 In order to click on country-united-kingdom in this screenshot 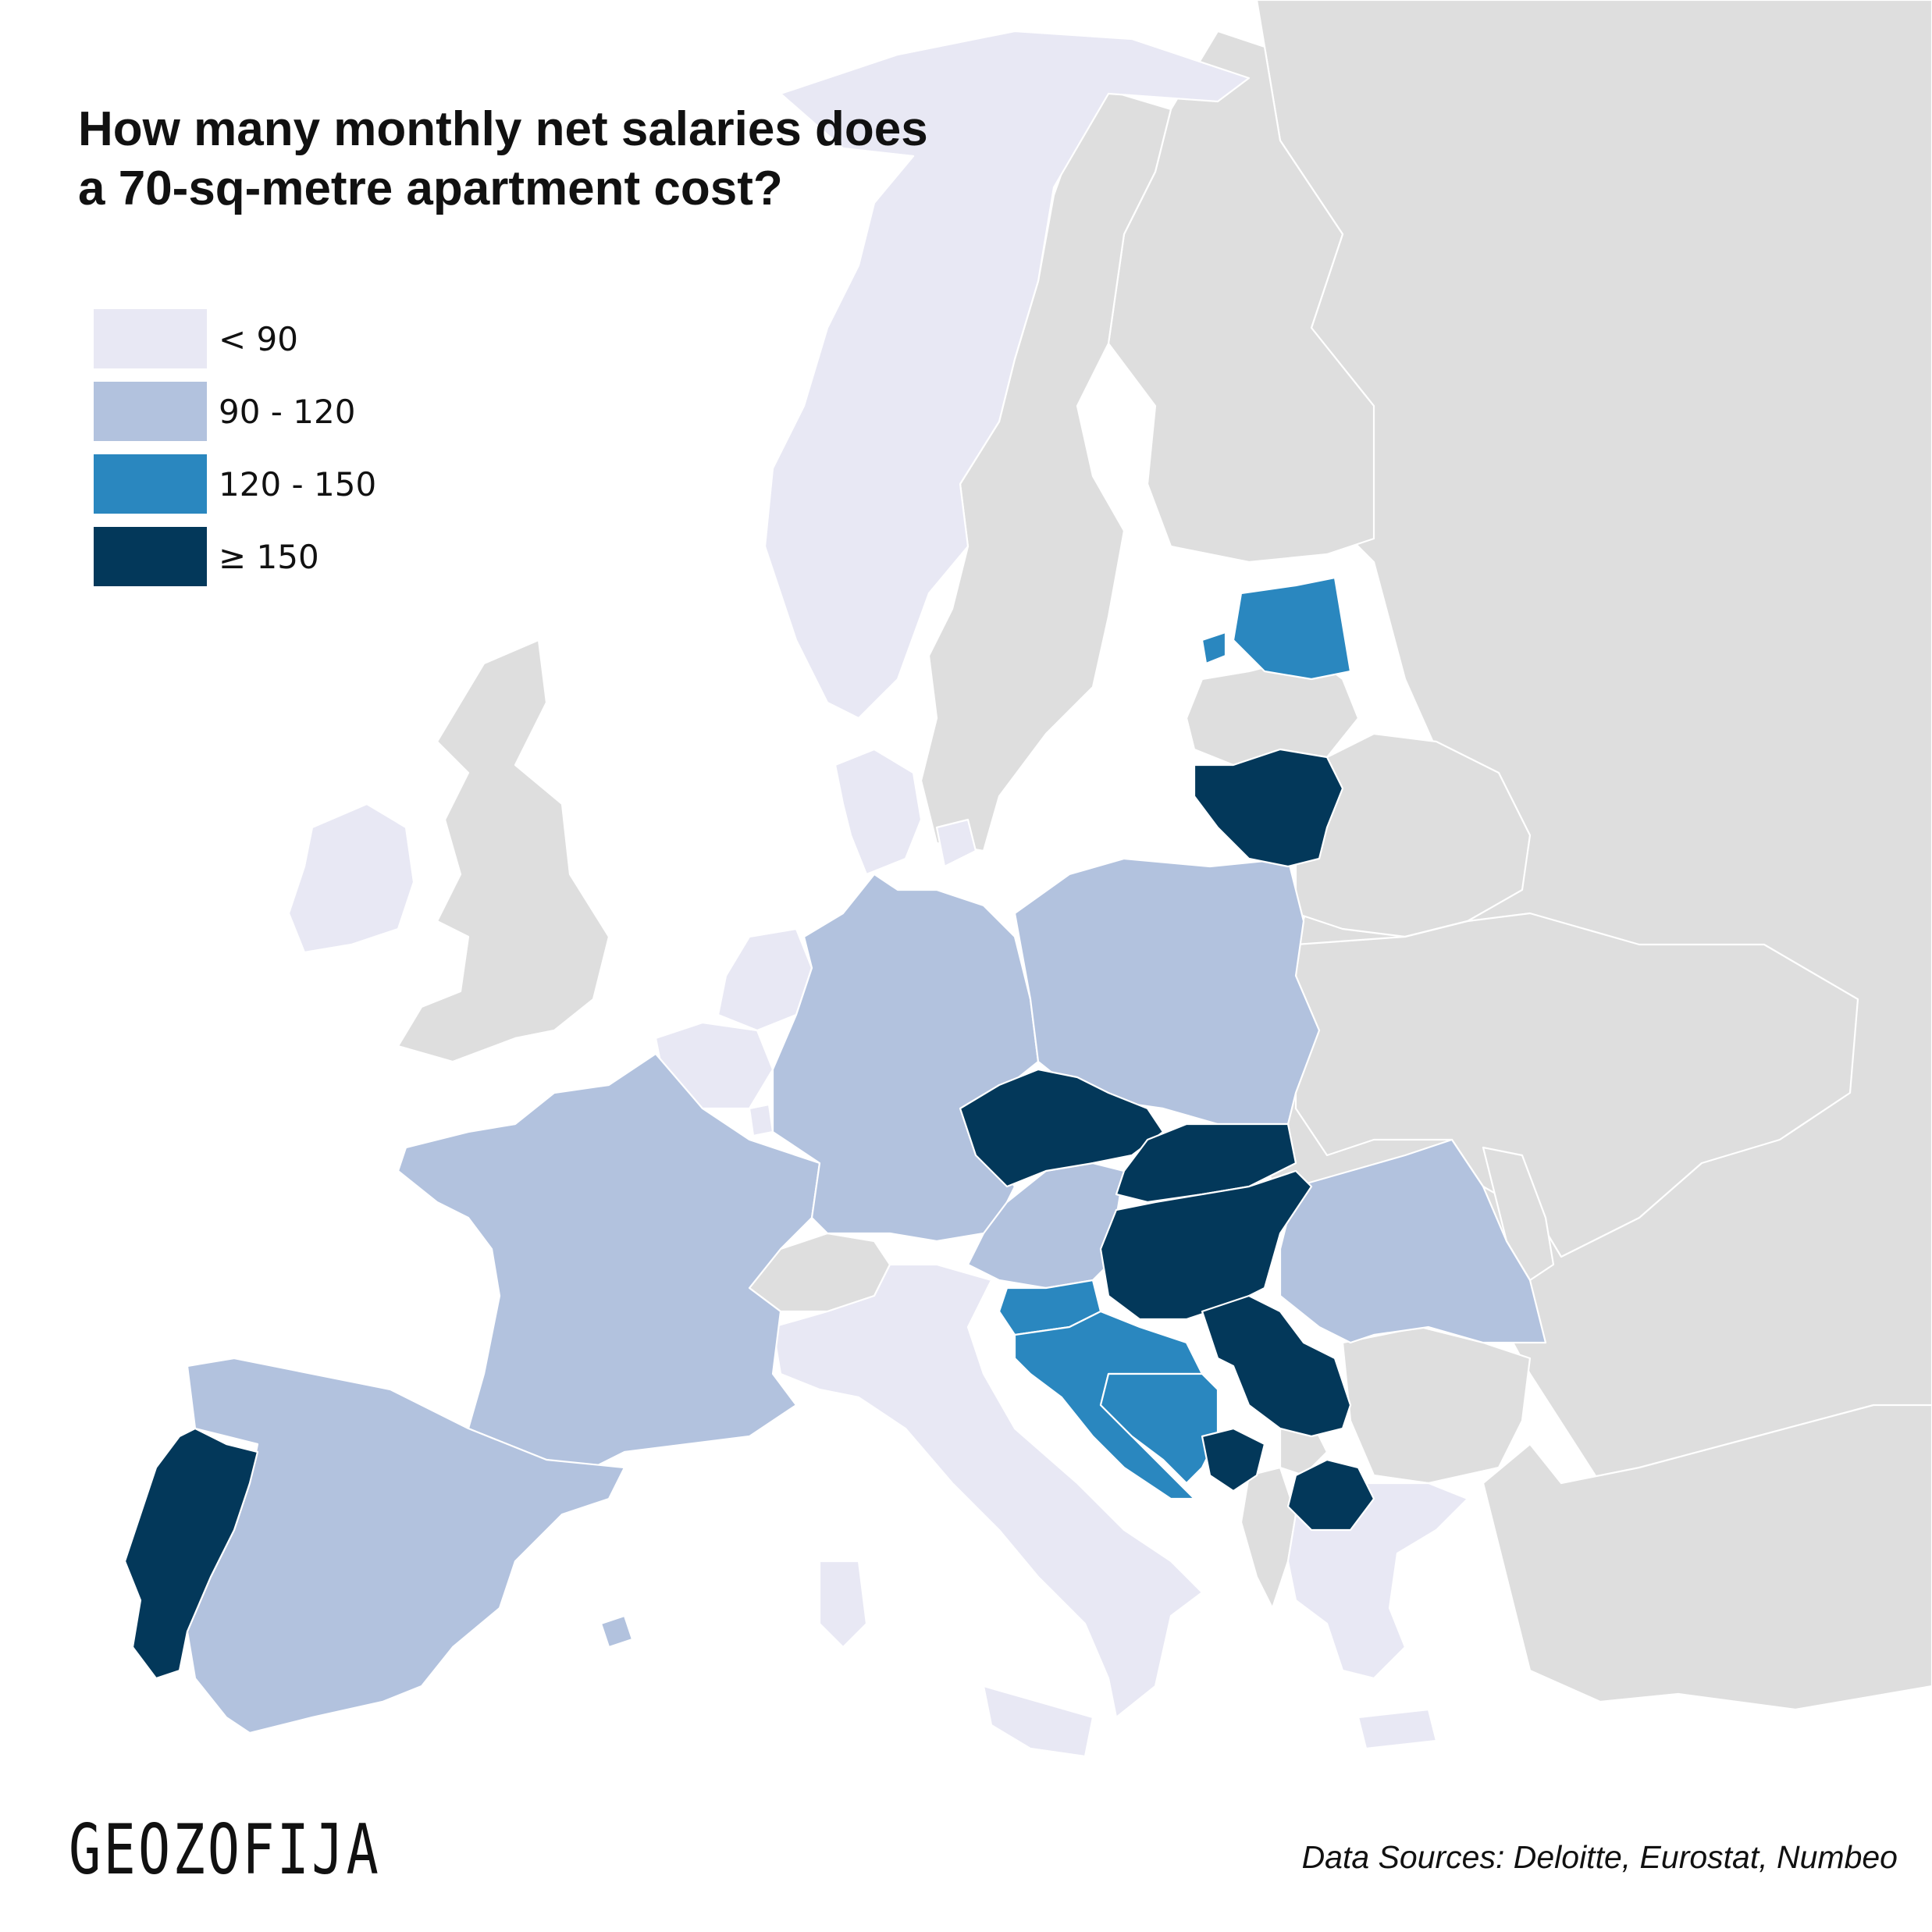, I will do `click(503, 851)`.